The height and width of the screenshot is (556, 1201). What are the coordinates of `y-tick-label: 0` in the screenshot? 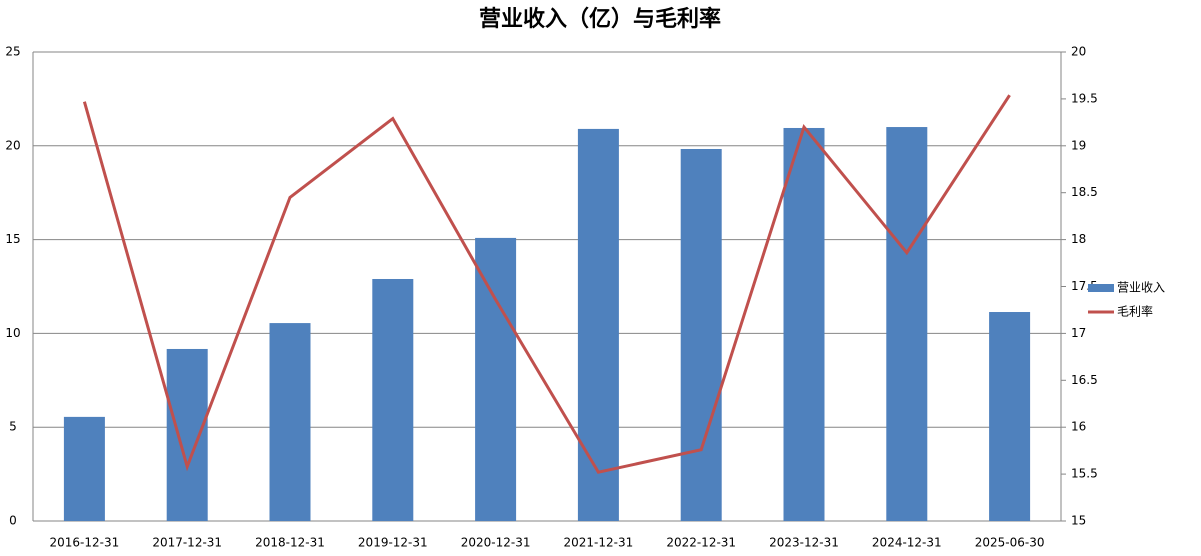 It's located at (13, 521).